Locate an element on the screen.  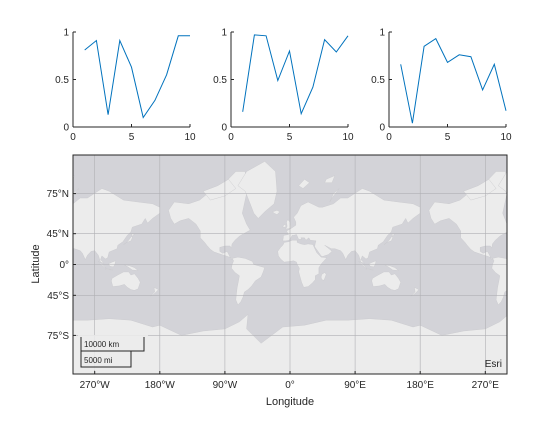
lon-tick-label: 0° is located at coordinates (290, 385).